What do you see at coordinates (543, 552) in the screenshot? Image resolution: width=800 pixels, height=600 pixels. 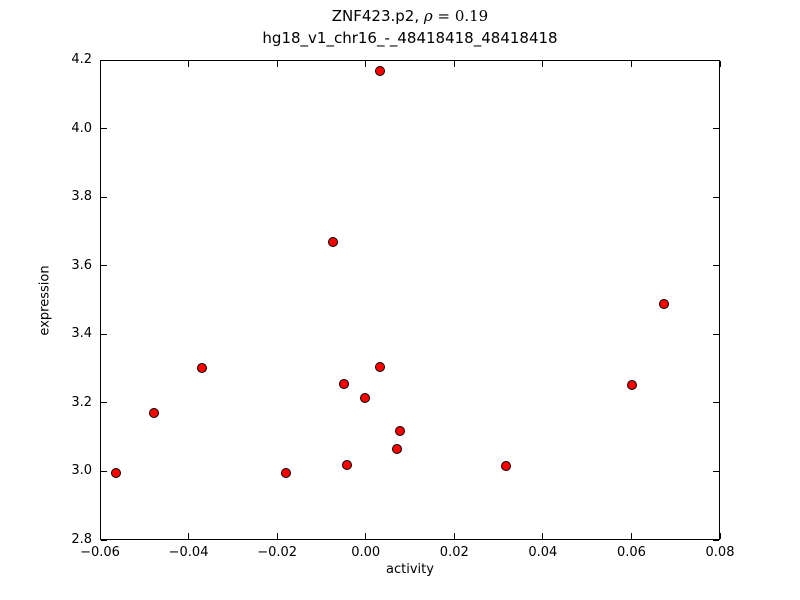 I see `x-tick-label: 0.04` at bounding box center [543, 552].